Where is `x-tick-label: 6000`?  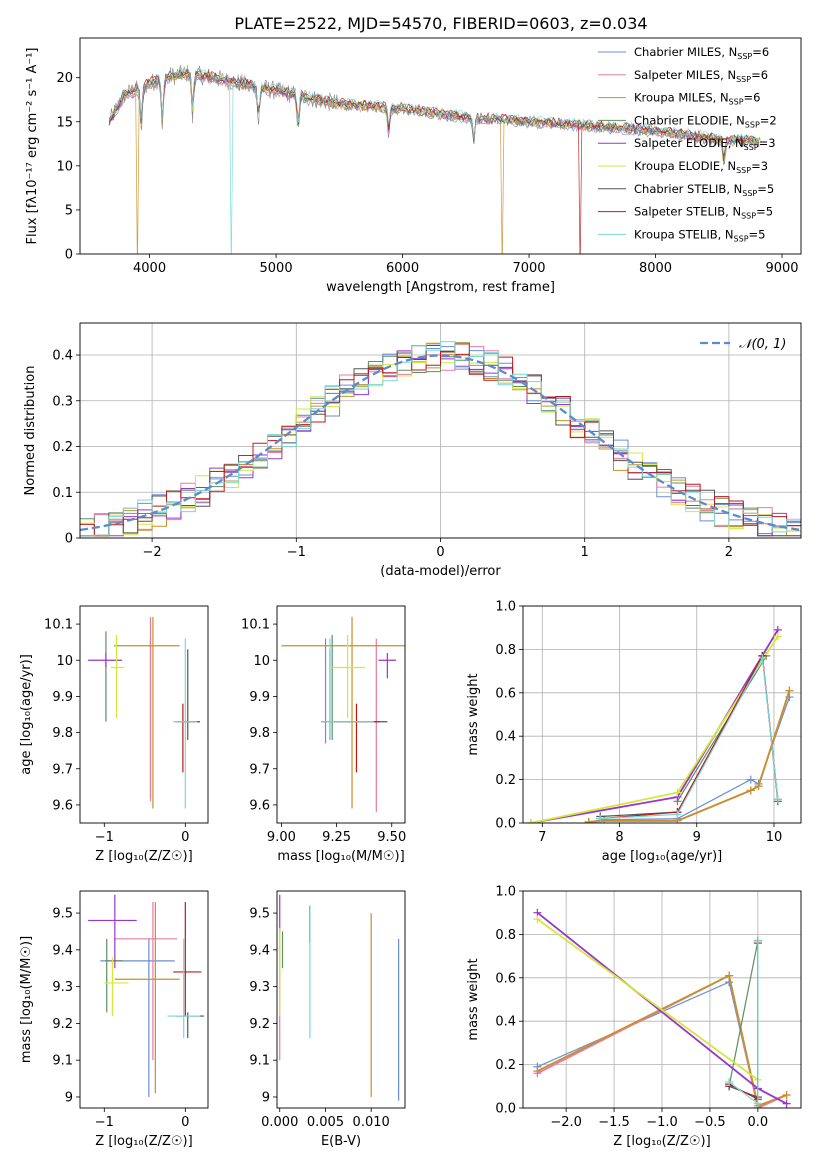
x-tick-label: 6000 is located at coordinates (402, 268).